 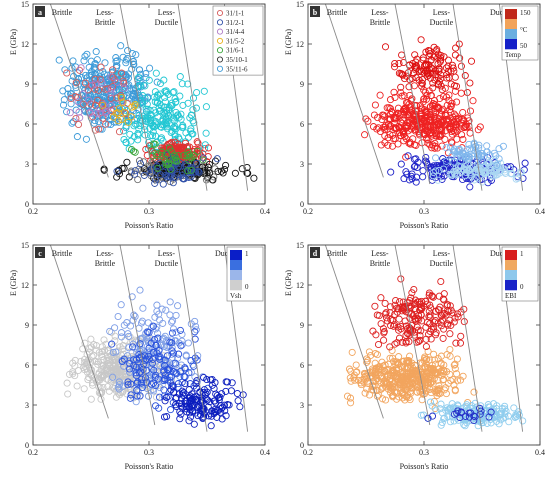 I want to click on panel-letter-badge, so click(x=315, y=252).